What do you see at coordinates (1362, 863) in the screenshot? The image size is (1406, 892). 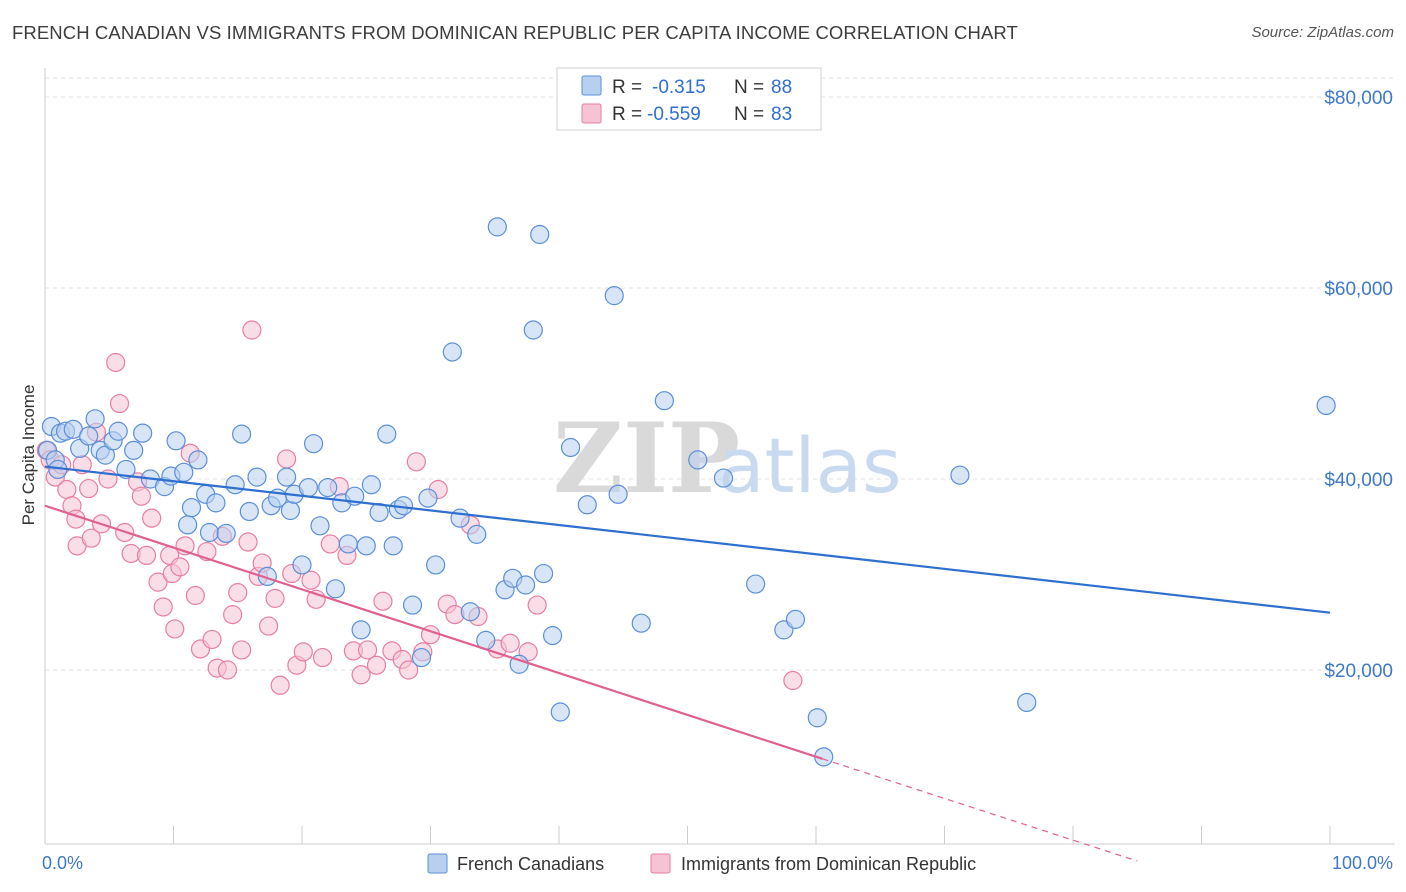 I see `x-tick-label-end: 100.0%` at bounding box center [1362, 863].